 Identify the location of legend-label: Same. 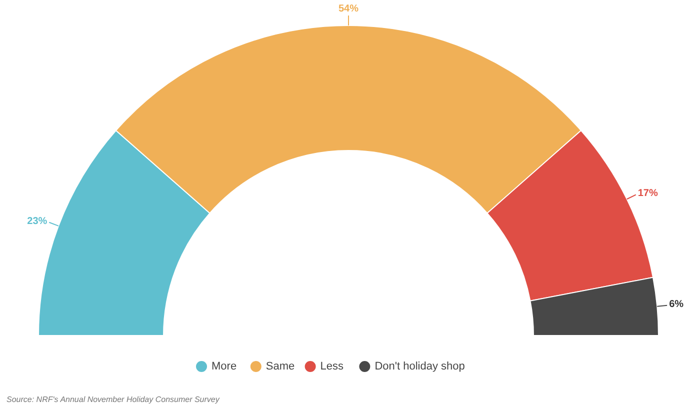
(280, 366).